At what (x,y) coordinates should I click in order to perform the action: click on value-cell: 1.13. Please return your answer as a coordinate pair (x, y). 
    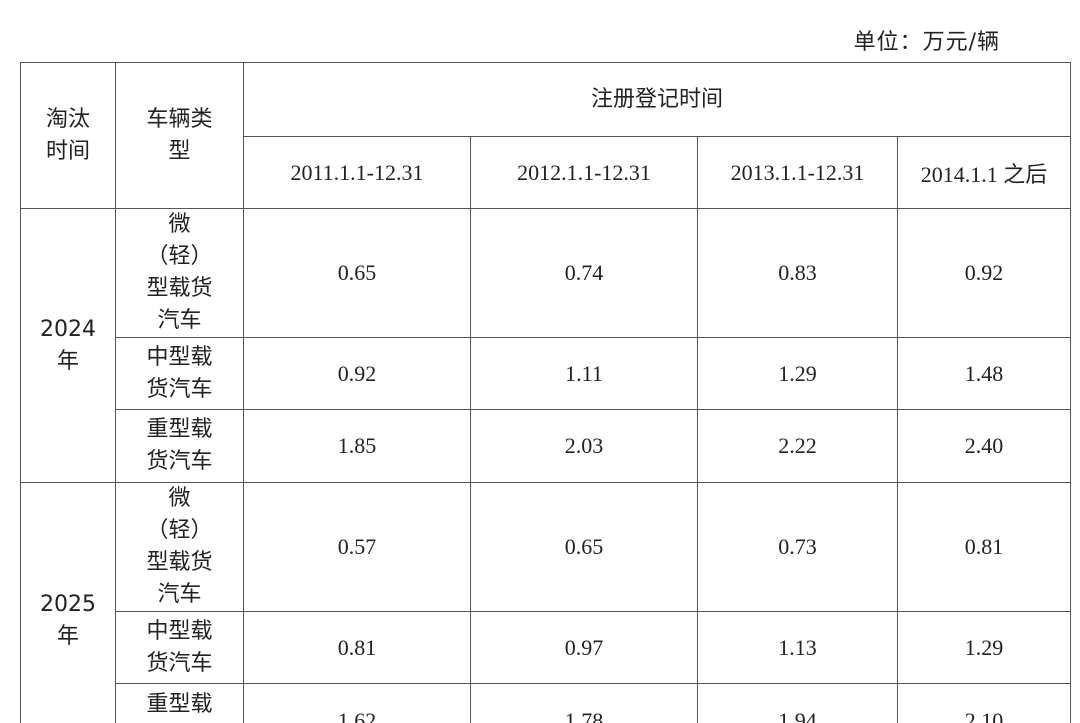
    Looking at the image, I should click on (797, 647).